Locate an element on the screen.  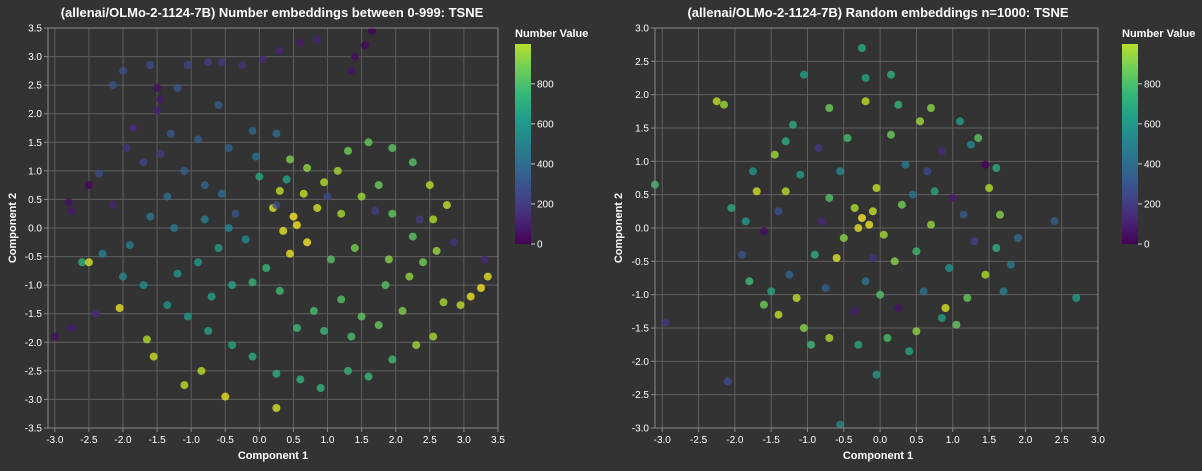
legend-tick-label: 400 is located at coordinates (545, 164).